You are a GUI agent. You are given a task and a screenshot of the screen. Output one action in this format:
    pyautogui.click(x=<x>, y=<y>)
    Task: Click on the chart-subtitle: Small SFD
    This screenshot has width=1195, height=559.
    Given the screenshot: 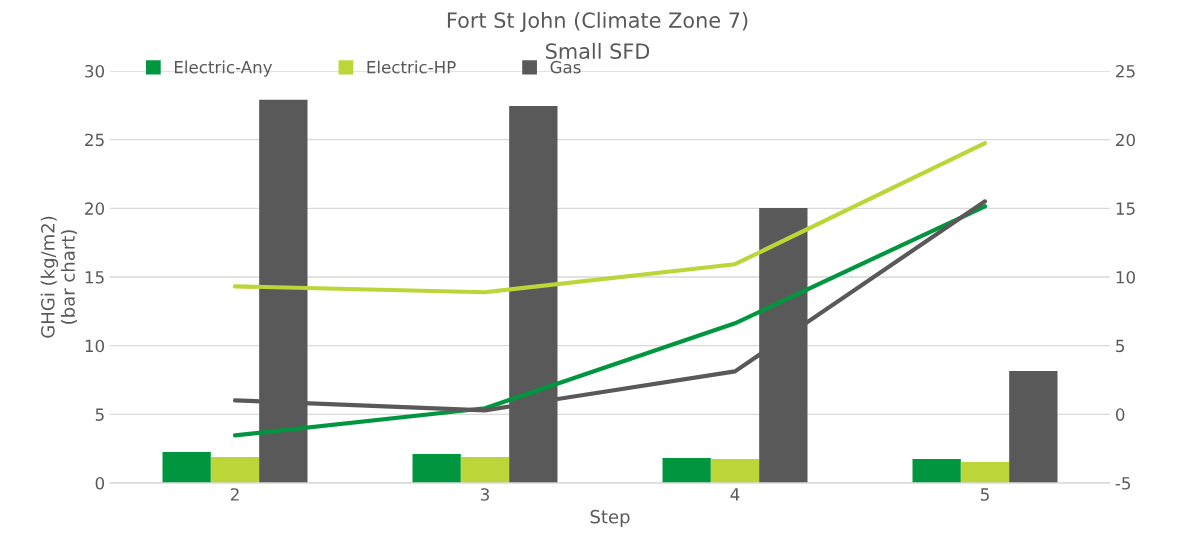 What is the action you would take?
    pyautogui.click(x=598, y=51)
    